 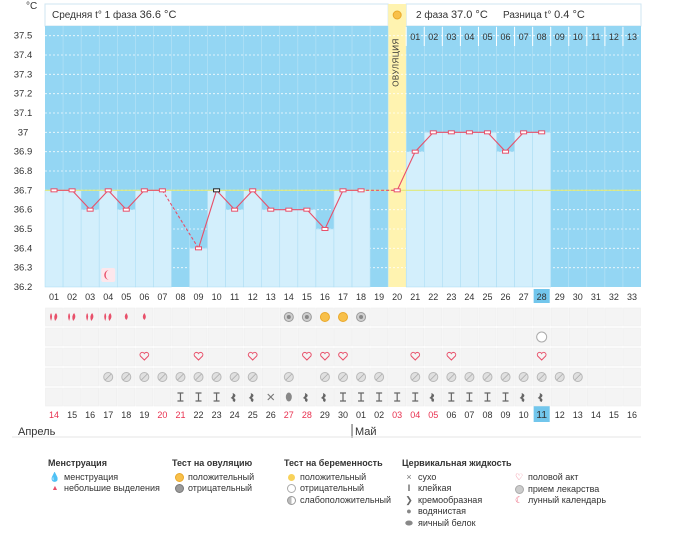 I want to click on cycle-day-label: 17, so click(x=343, y=297).